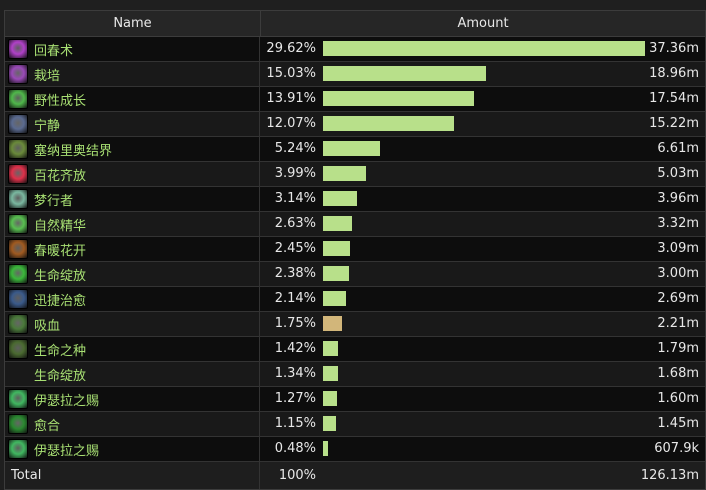 This screenshot has width=706, height=490. Describe the element at coordinates (132, 224) in the screenshot. I see `spell-cell: 自然精华` at that location.